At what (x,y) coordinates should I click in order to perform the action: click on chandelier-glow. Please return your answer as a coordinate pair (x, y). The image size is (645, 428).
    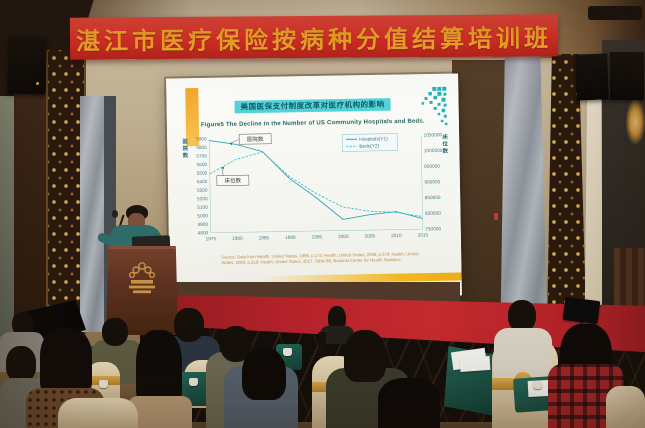
    Looking at the image, I should click on (635, 122).